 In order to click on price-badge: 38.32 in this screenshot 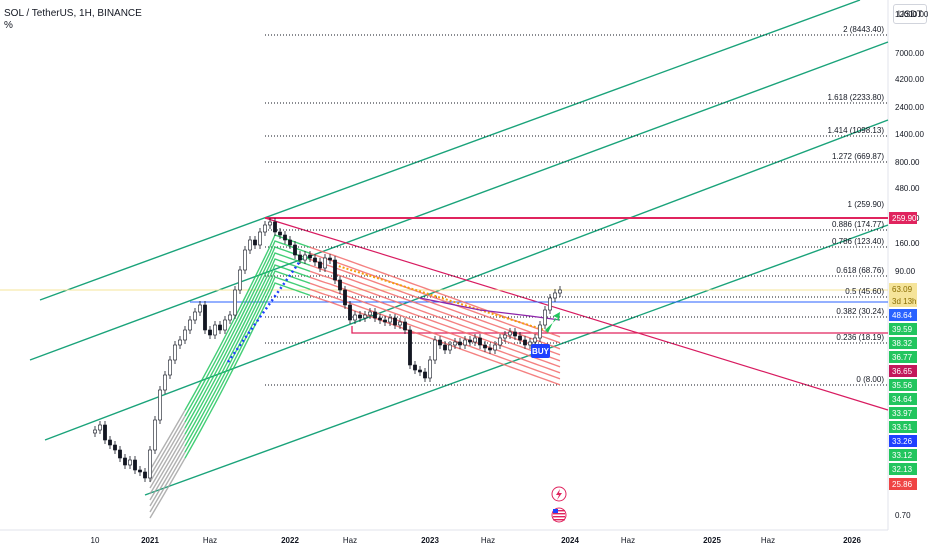, I will do `click(903, 343)`.